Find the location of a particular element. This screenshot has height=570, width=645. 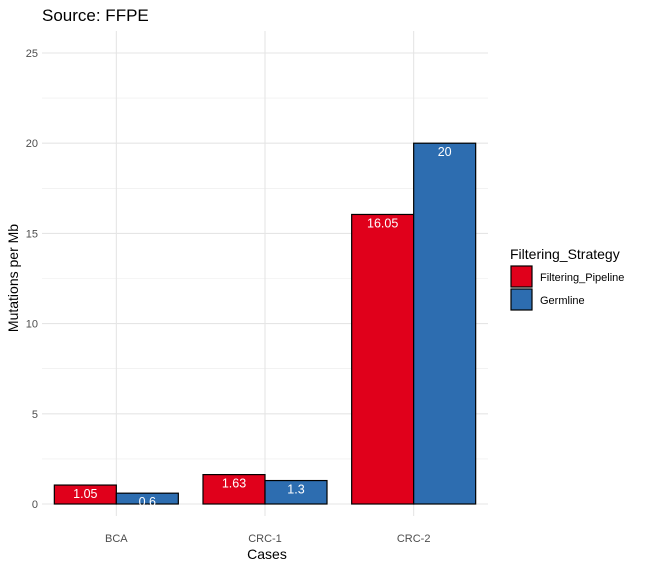

y-tick-label: 20 is located at coordinates (32, 144).